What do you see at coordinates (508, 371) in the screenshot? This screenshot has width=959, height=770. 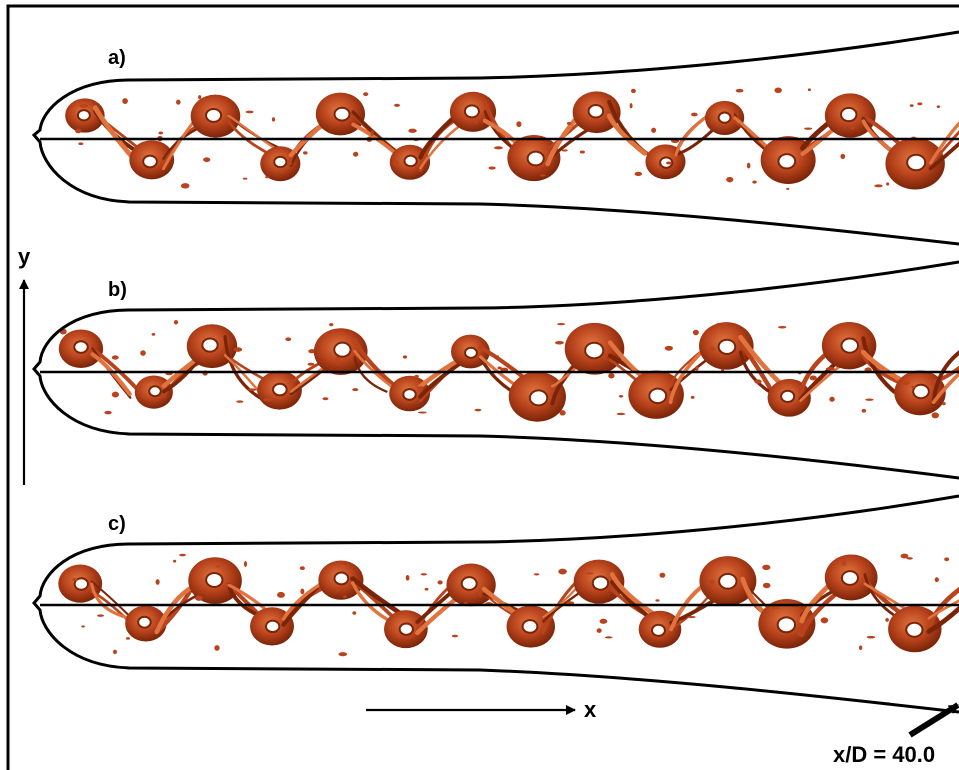 I see `panel-b-vortices` at bounding box center [508, 371].